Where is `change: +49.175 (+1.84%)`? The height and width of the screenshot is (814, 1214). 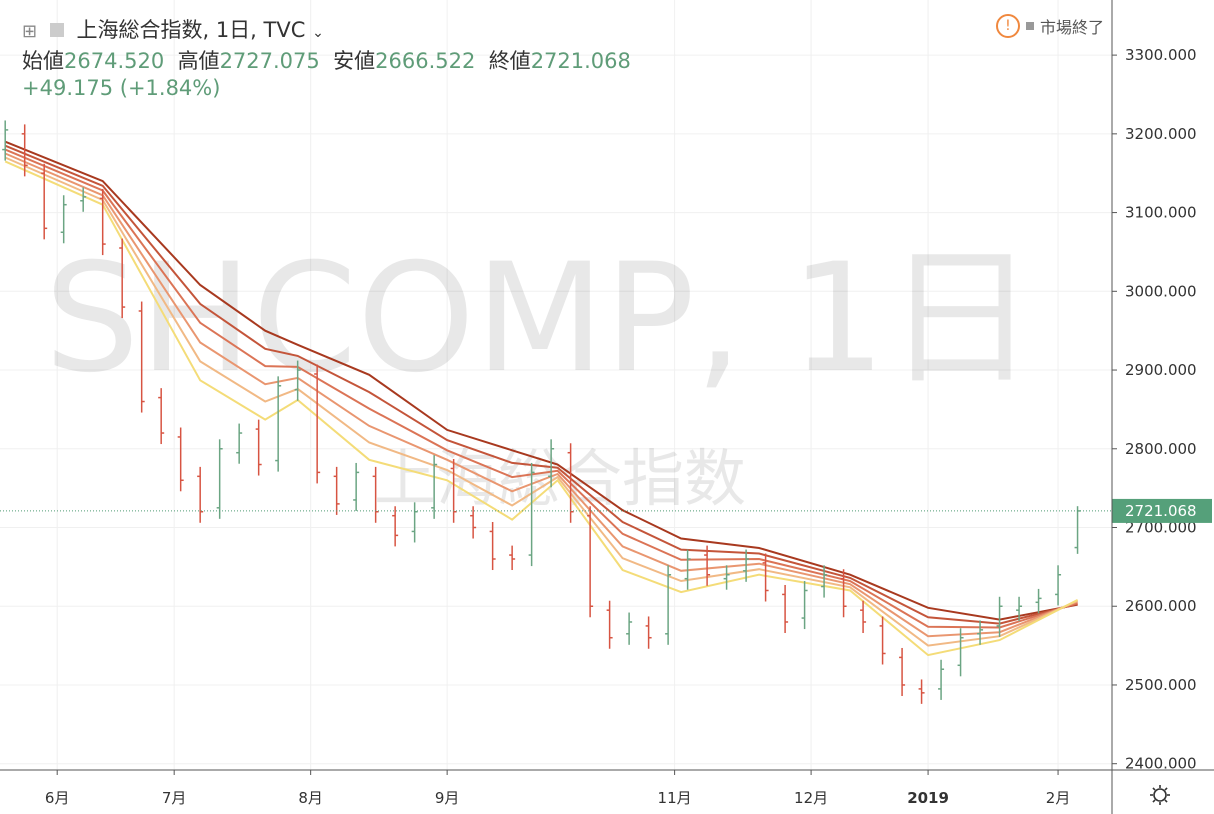
change: +49.175 (+1.84%) is located at coordinates (121, 88).